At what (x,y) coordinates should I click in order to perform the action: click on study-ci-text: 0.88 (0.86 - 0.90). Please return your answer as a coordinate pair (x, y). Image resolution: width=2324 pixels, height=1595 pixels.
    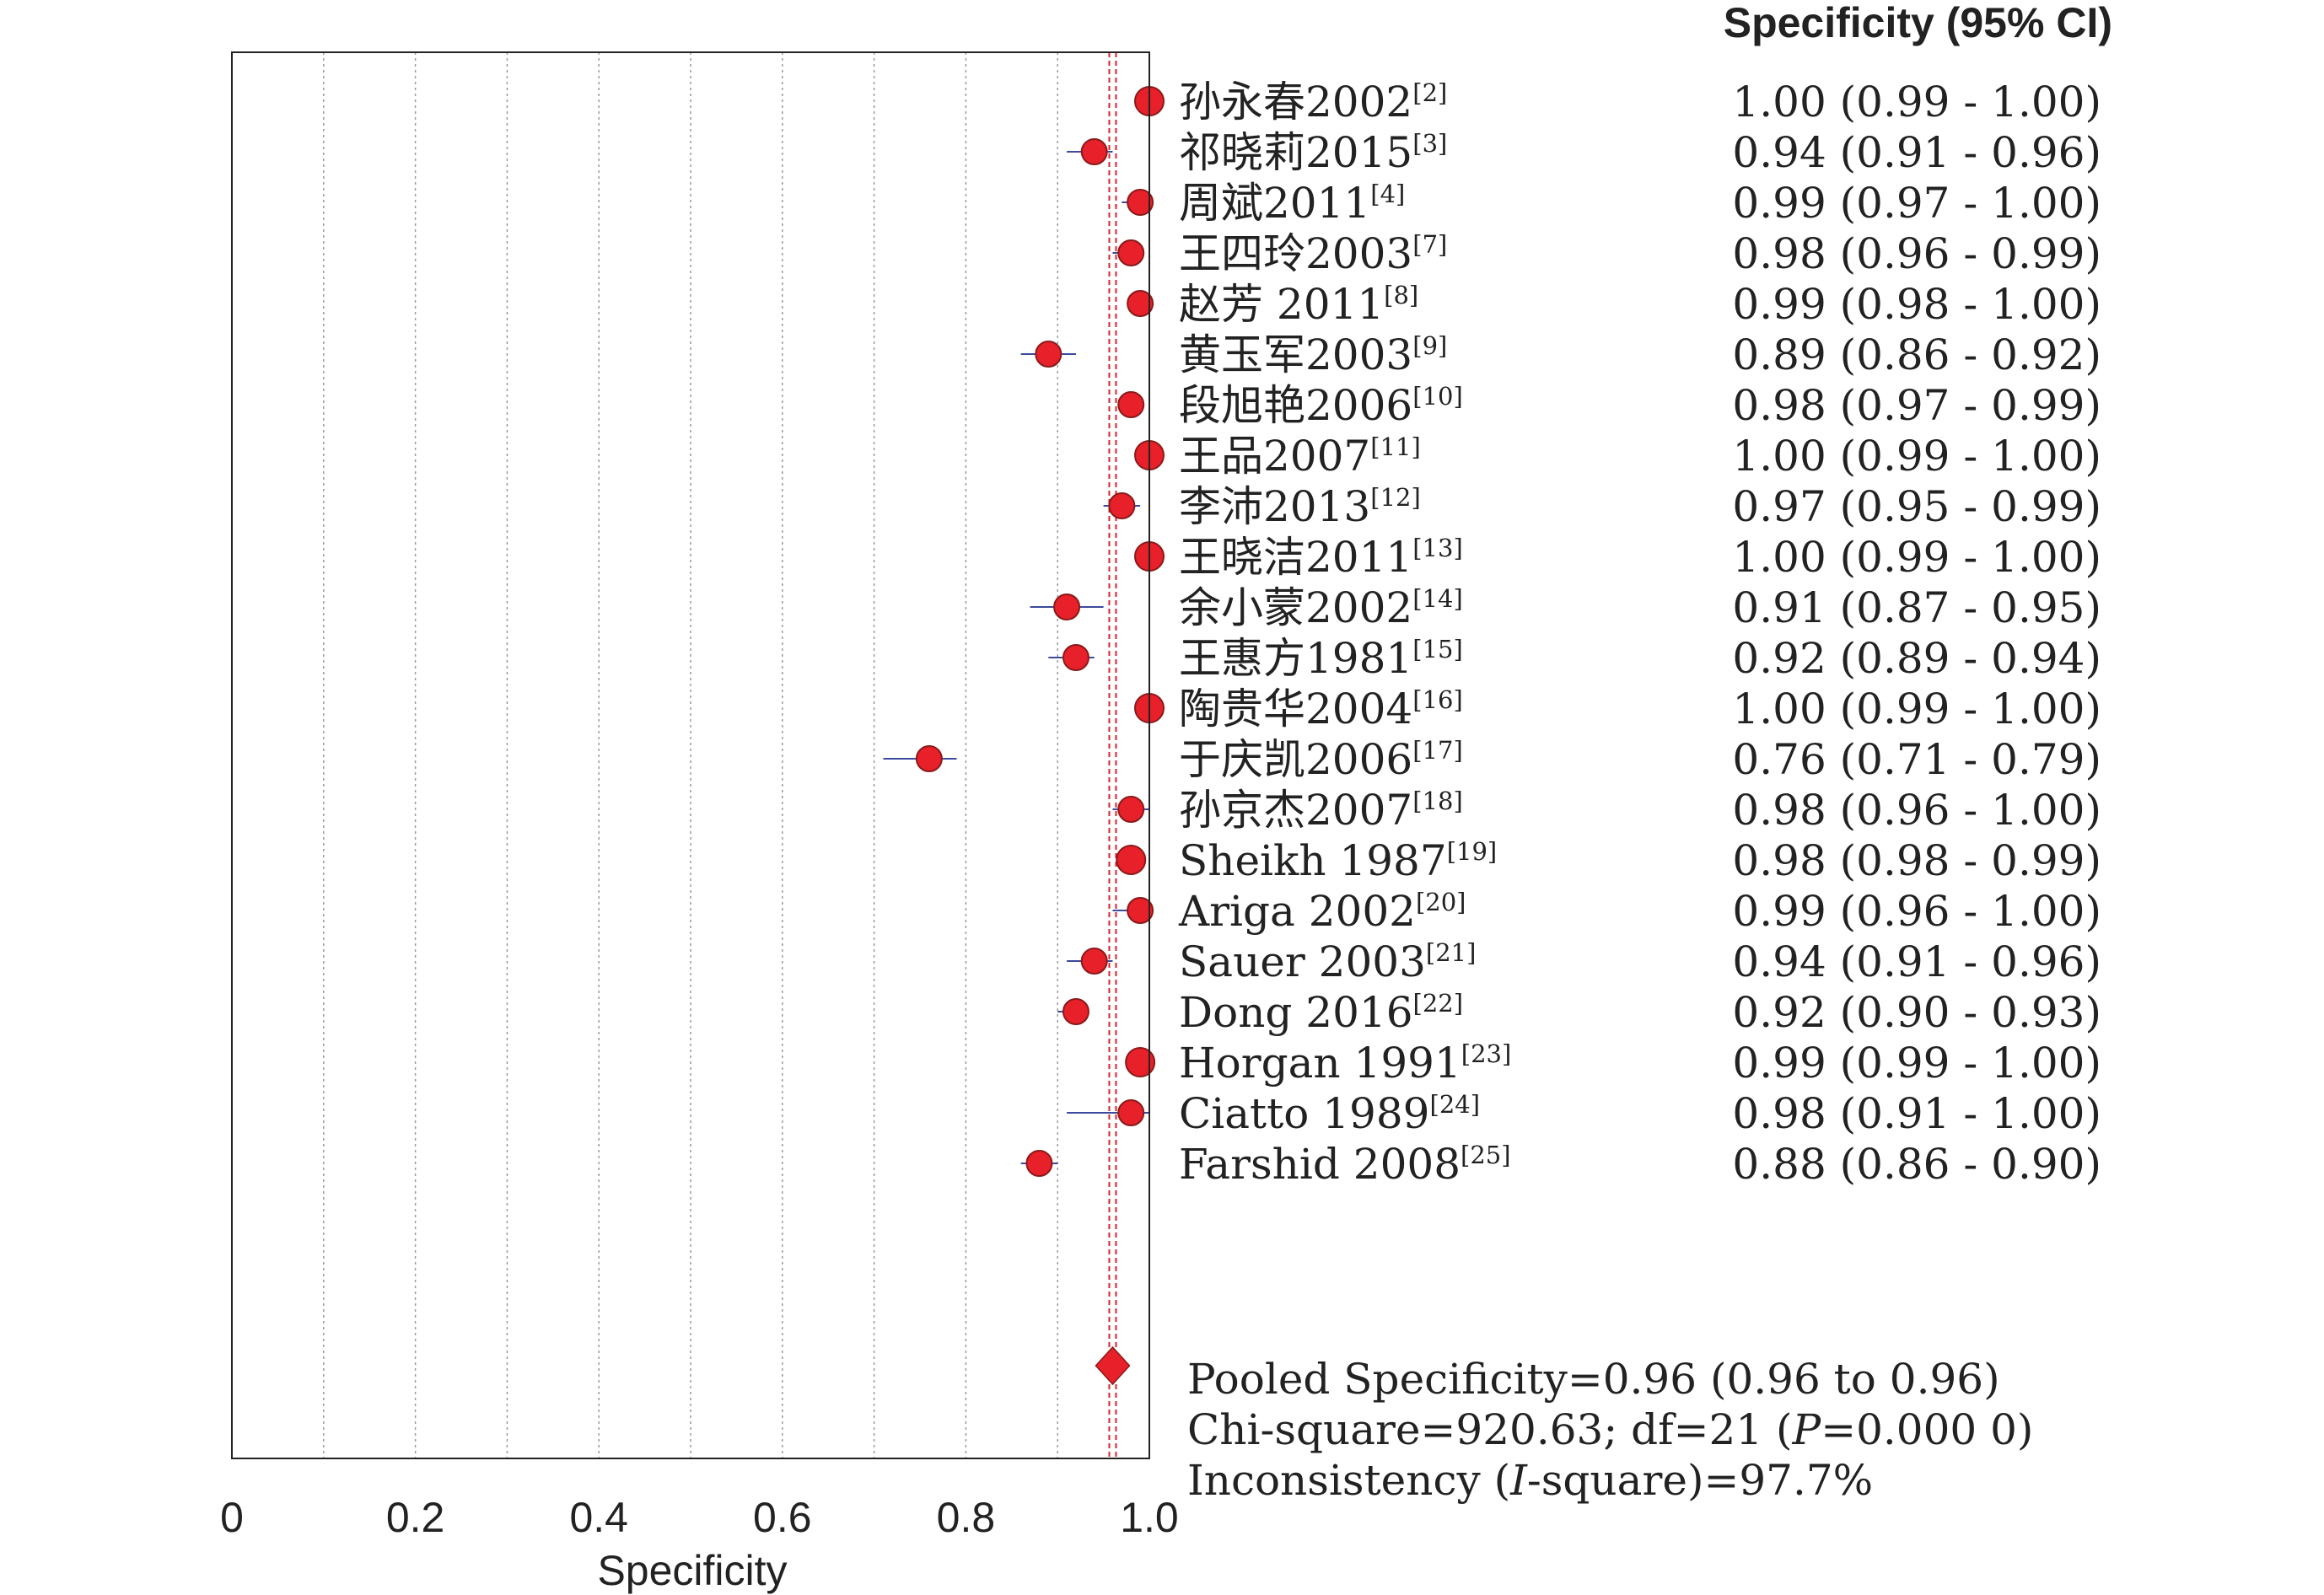
    Looking at the image, I should click on (1916, 1164).